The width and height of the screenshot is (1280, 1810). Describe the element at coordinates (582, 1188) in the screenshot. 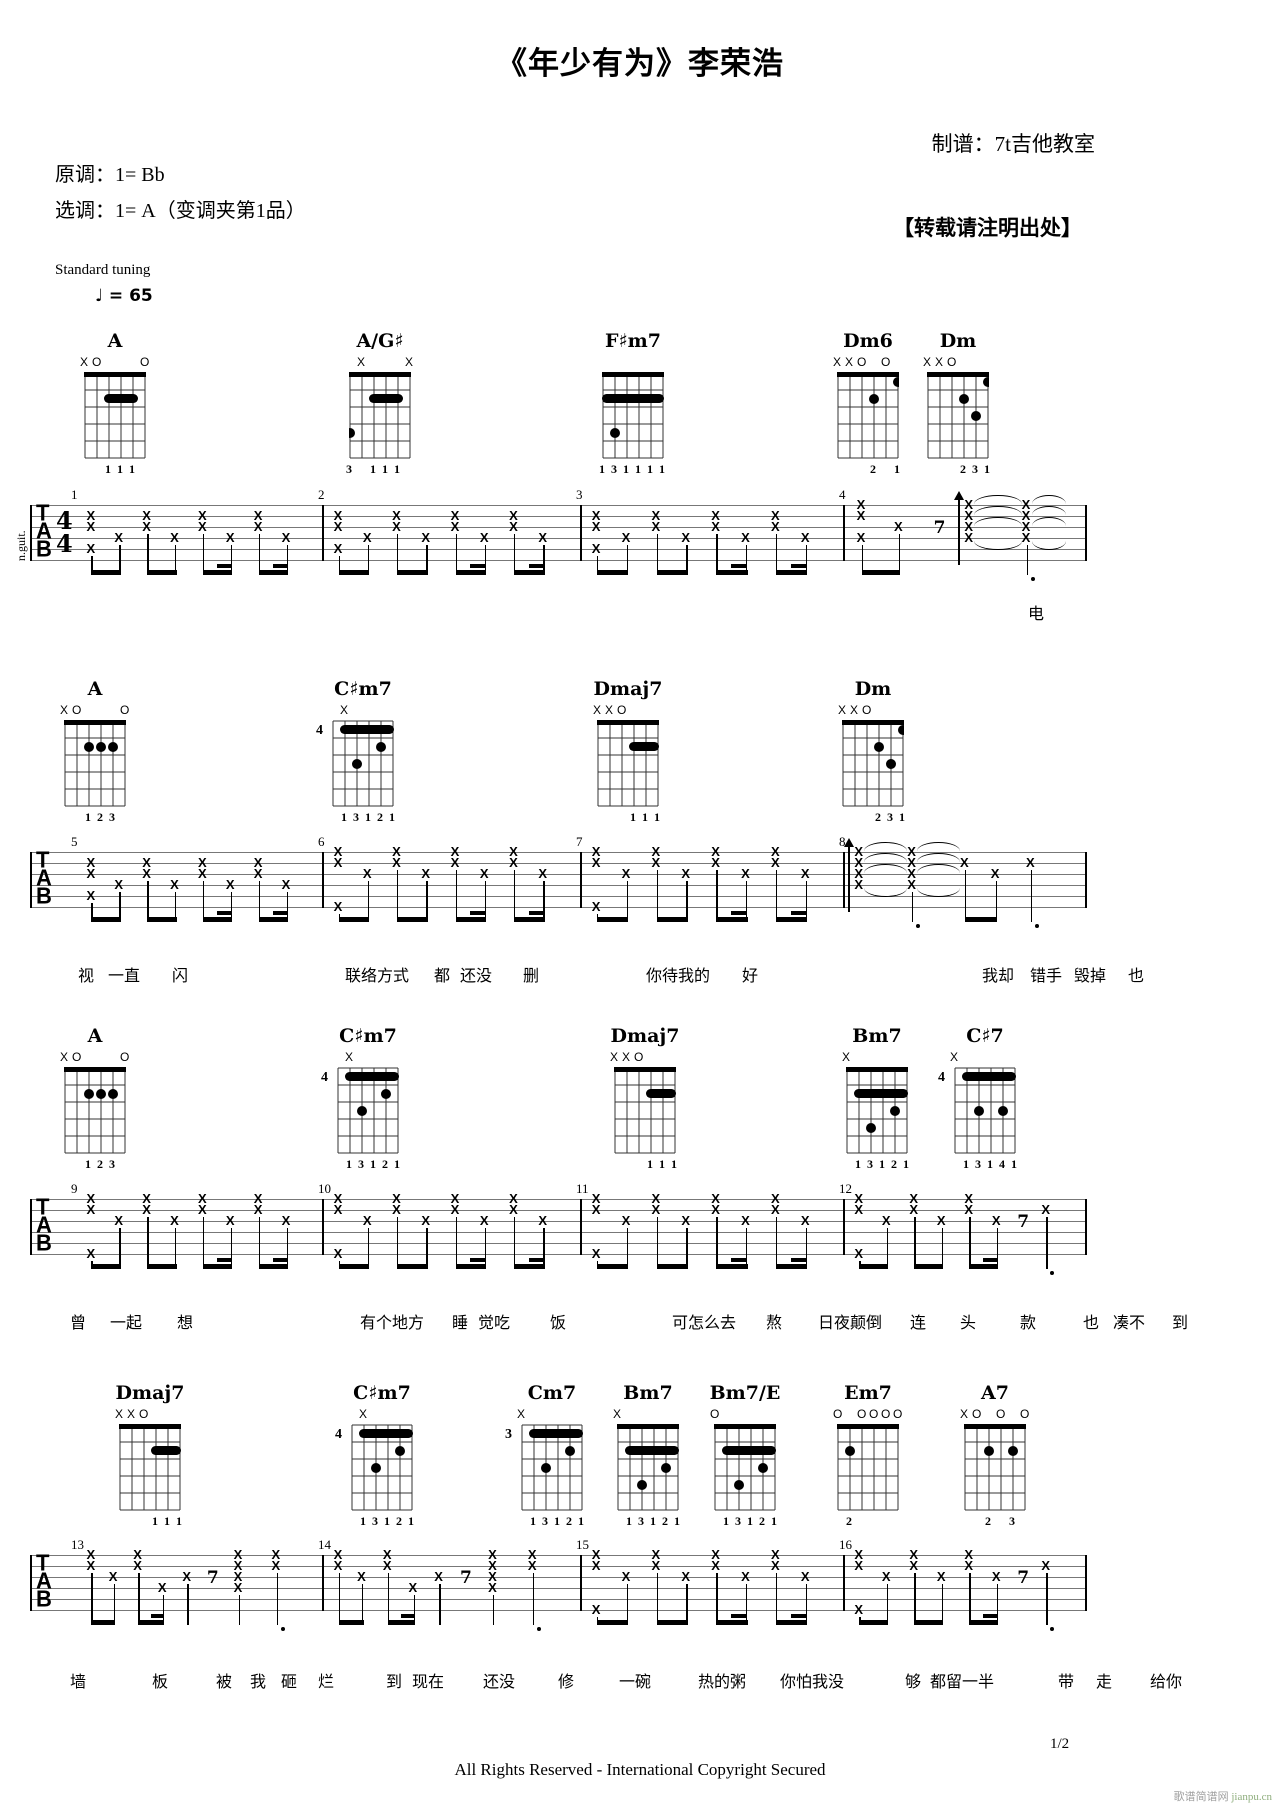

I see `measure-number: 11` at that location.